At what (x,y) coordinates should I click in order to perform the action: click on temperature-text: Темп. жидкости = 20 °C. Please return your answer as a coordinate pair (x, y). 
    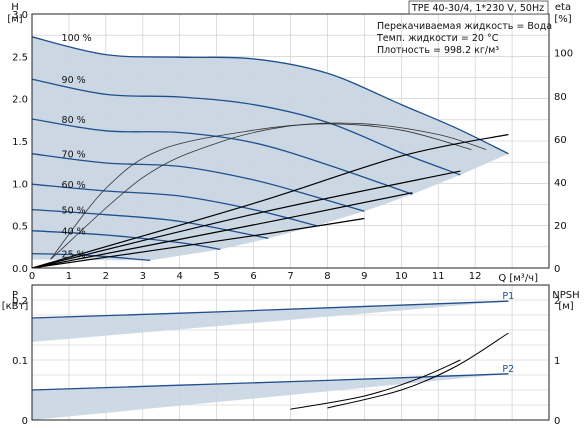
    Looking at the image, I should click on (437, 38).